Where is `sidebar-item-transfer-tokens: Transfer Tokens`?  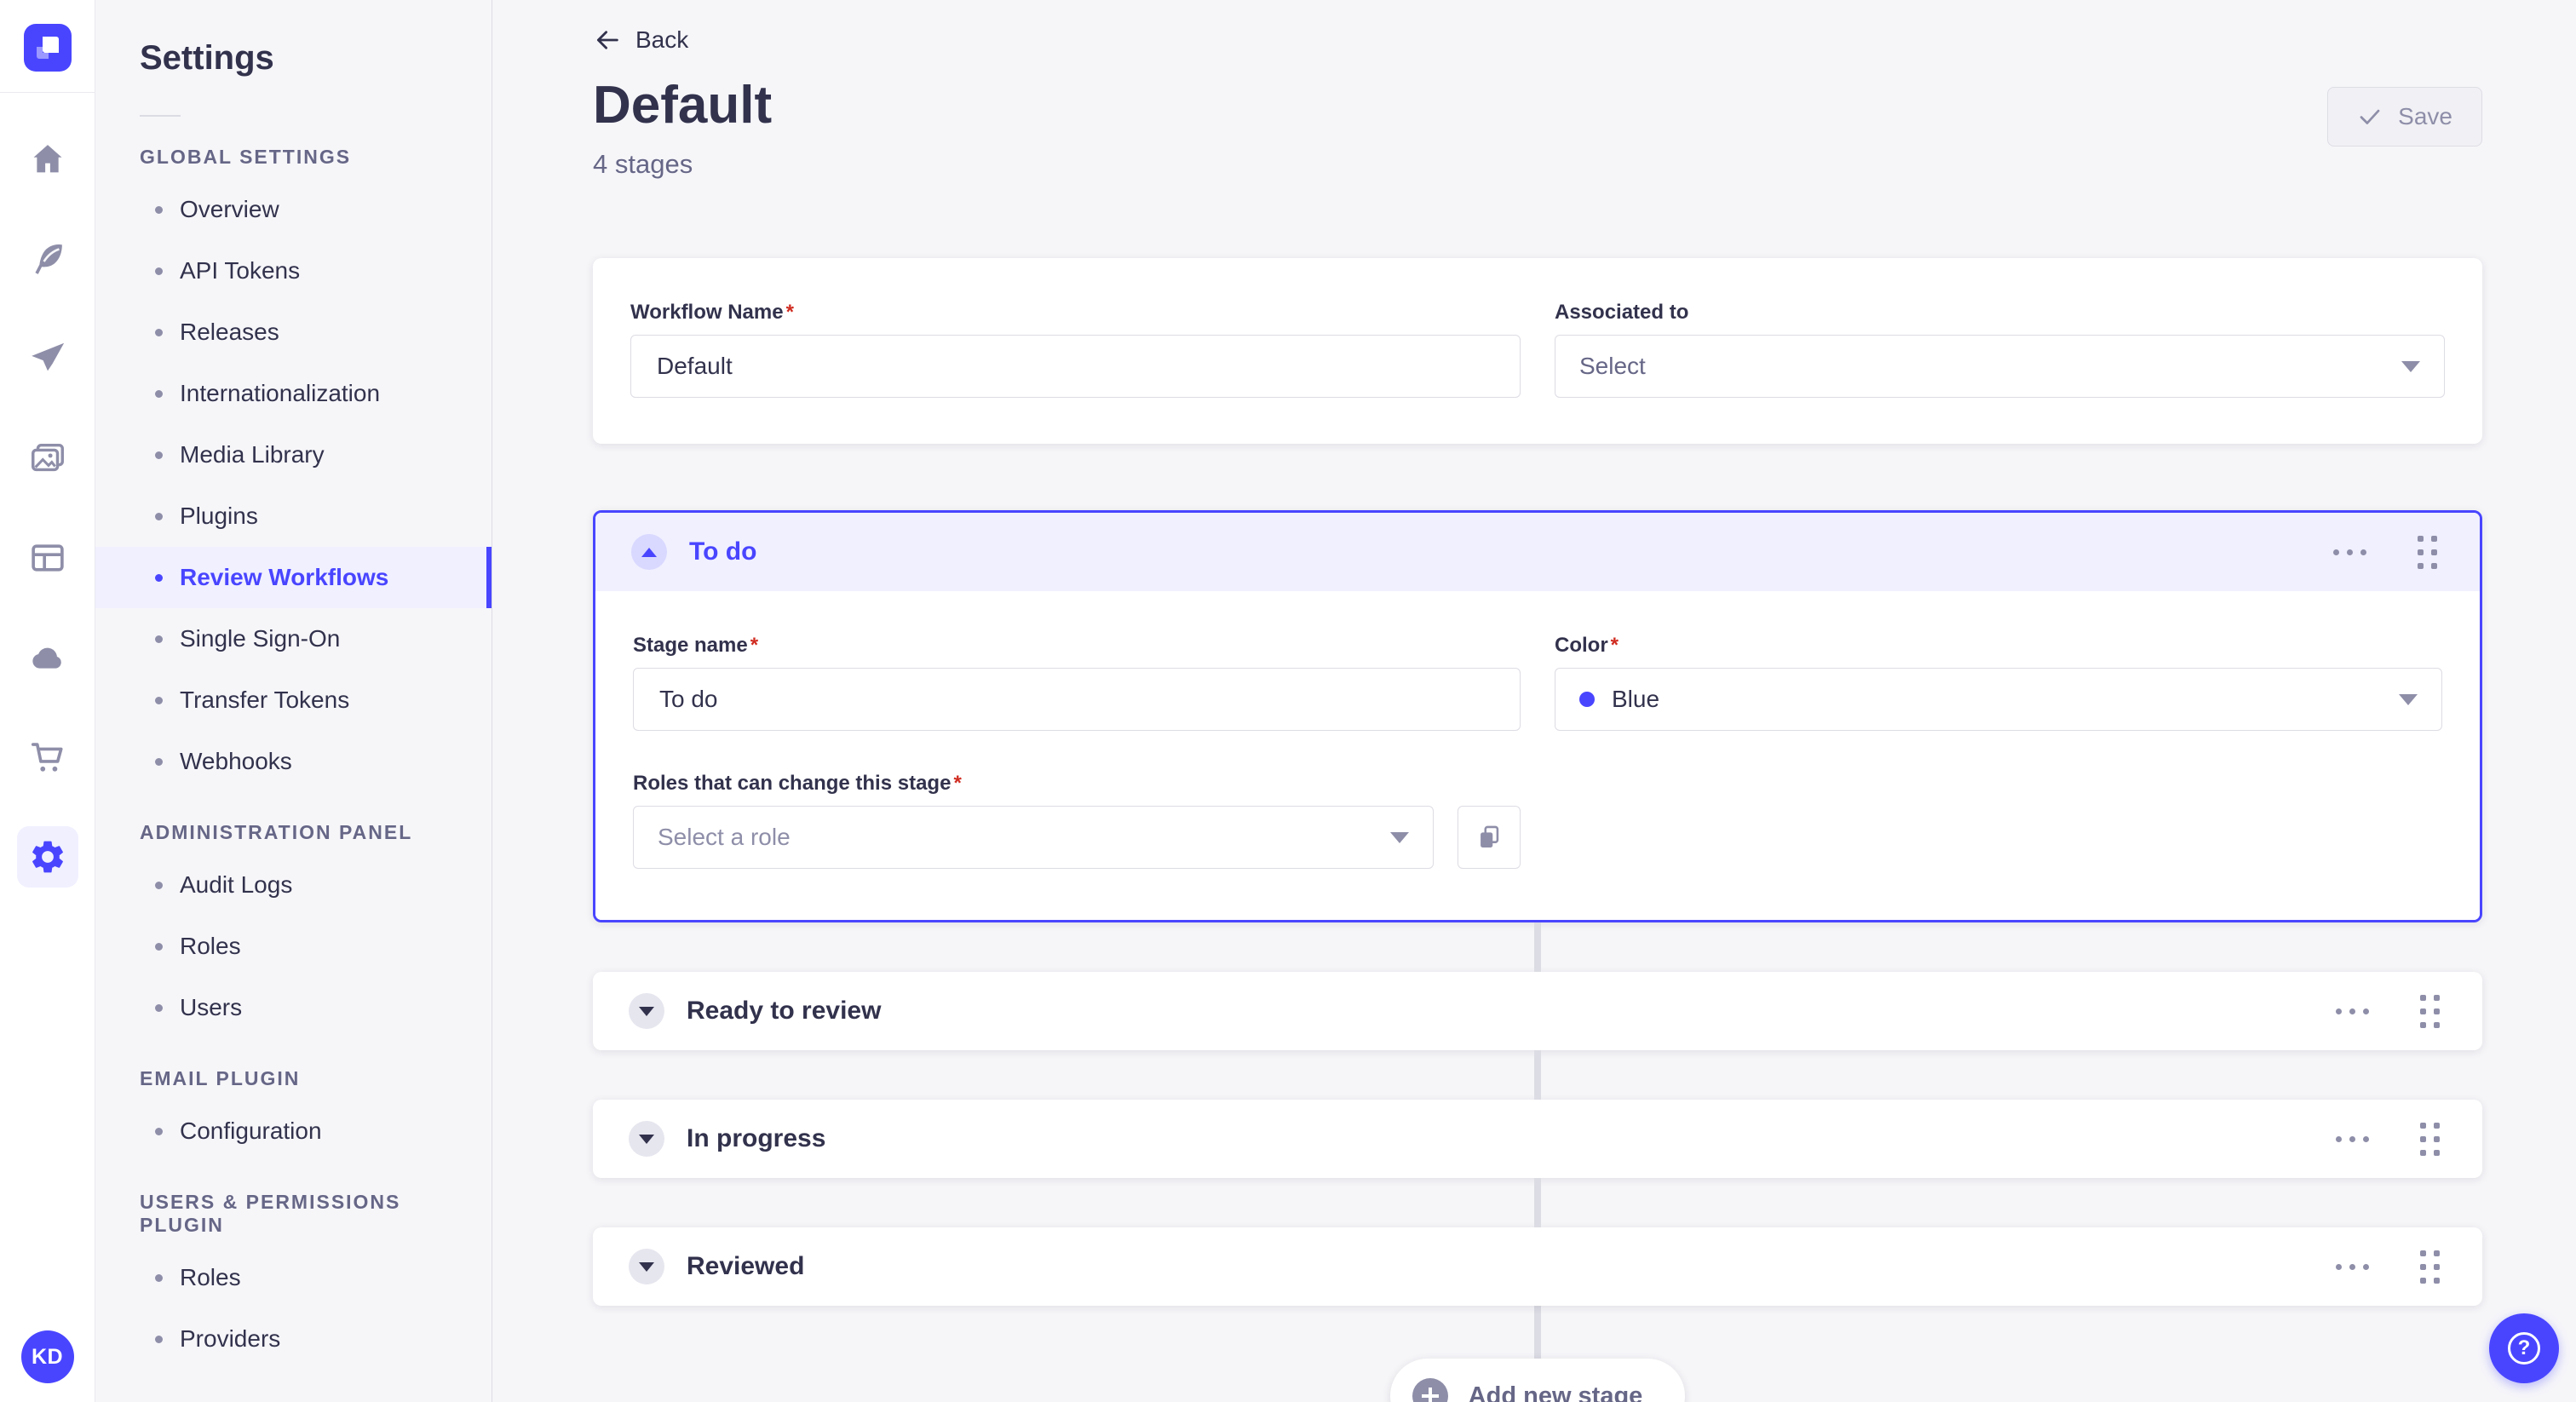 sidebar-item-transfer-tokens: Transfer Tokens is located at coordinates (294, 700).